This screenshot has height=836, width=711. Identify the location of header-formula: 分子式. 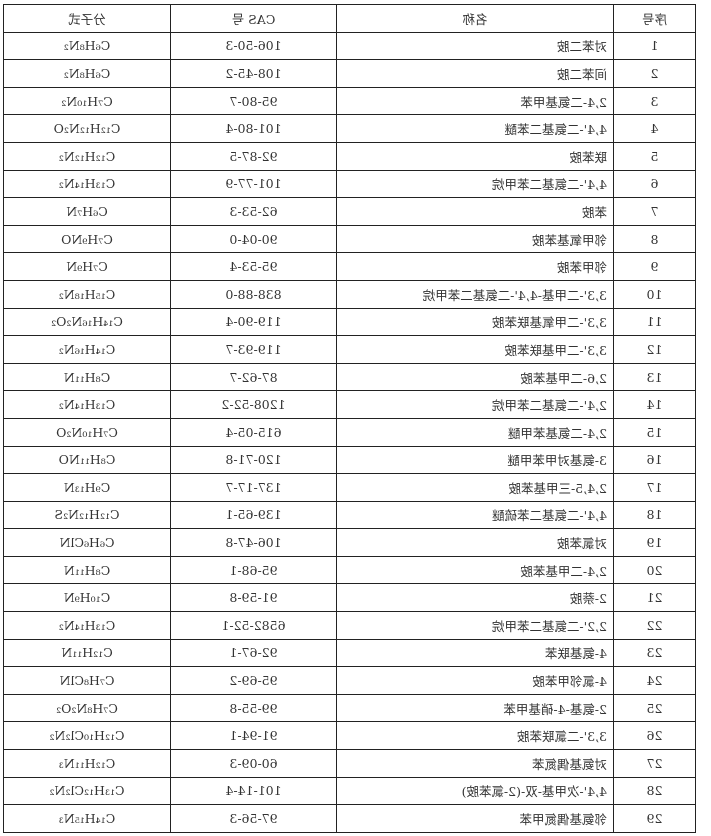
(87, 18).